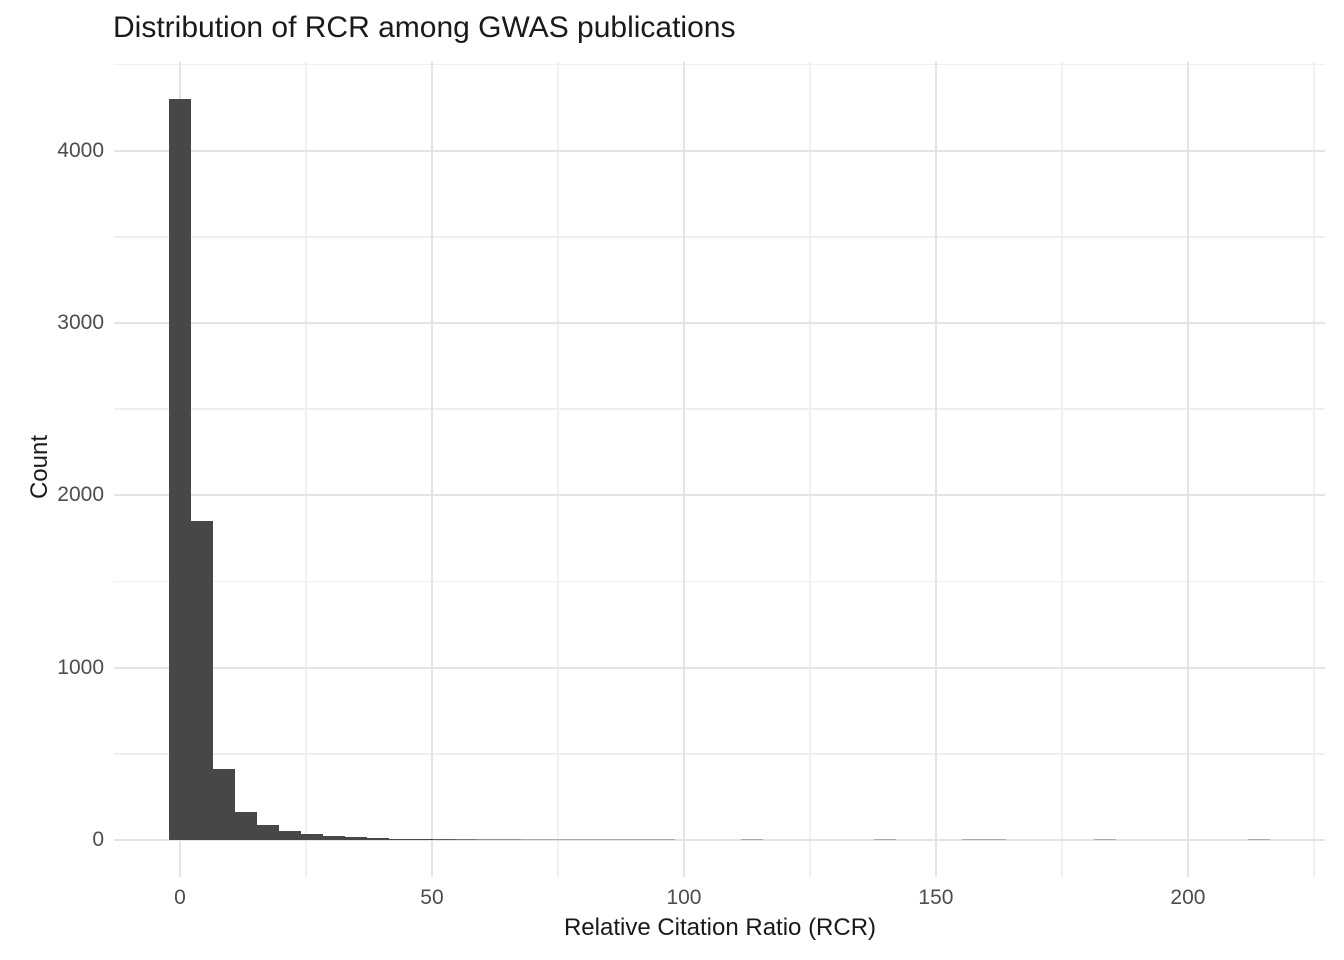  I want to click on x-tick-label: 50, so click(432, 897).